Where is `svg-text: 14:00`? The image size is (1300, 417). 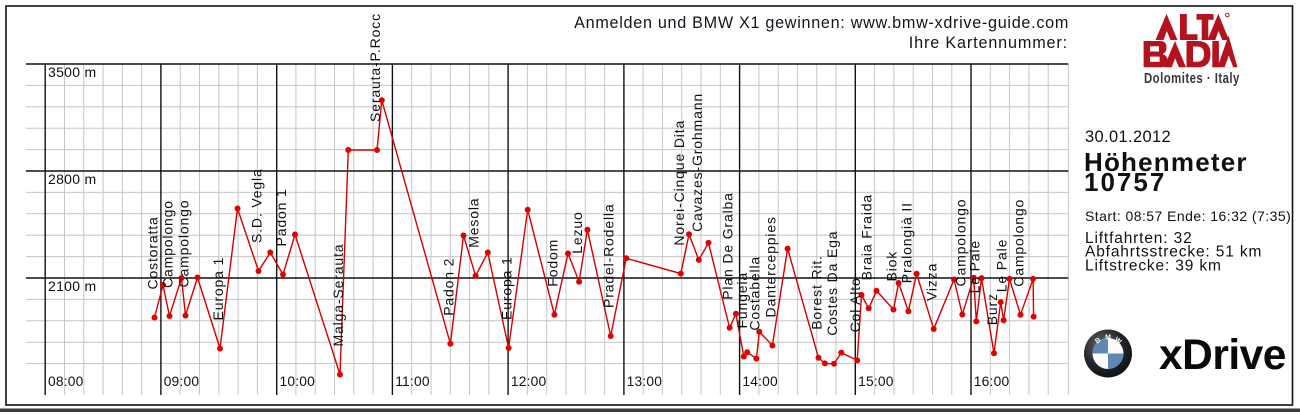 svg-text: 14:00 is located at coordinates (760, 381).